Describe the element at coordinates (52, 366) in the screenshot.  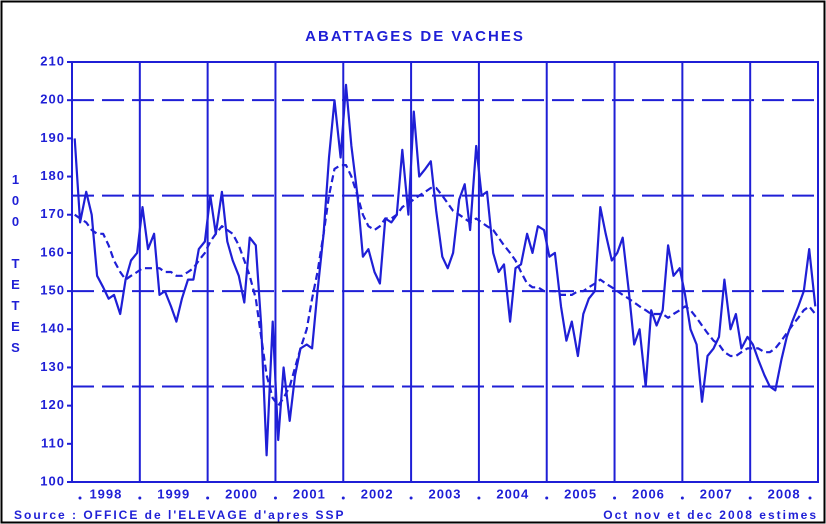
I see `y-tick-label: 130` at that location.